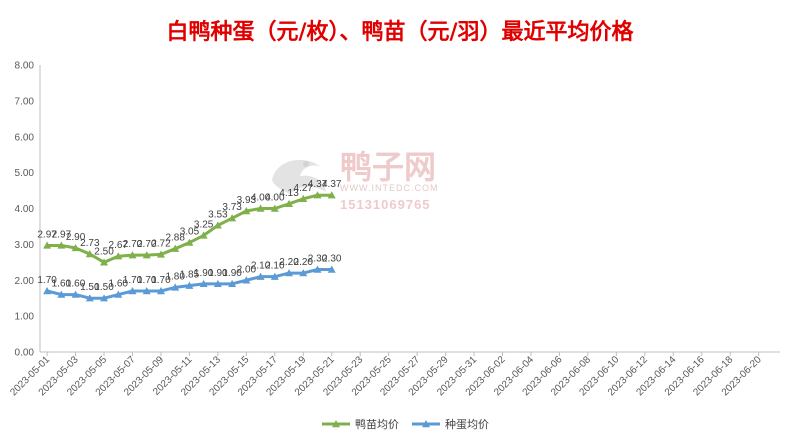 The image size is (800, 446). What do you see at coordinates (467, 424) in the screenshot?
I see `legend-label: 种蛋均价` at bounding box center [467, 424].